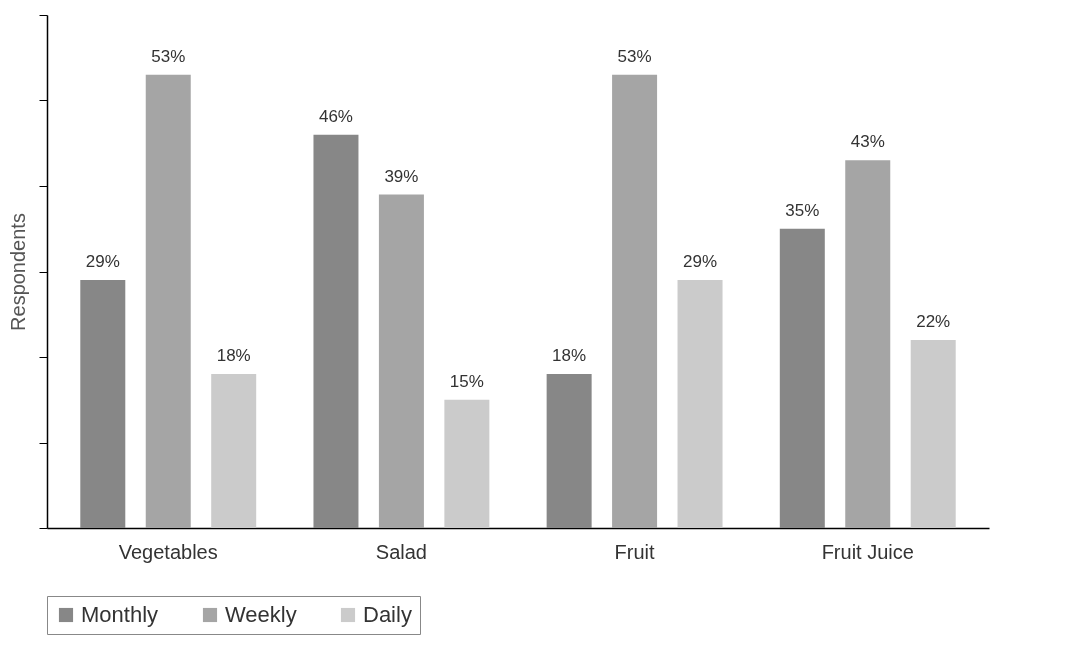 This screenshot has height=645, width=1080. Describe the element at coordinates (387, 614) in the screenshot. I see `legend-label: Daily` at that location.